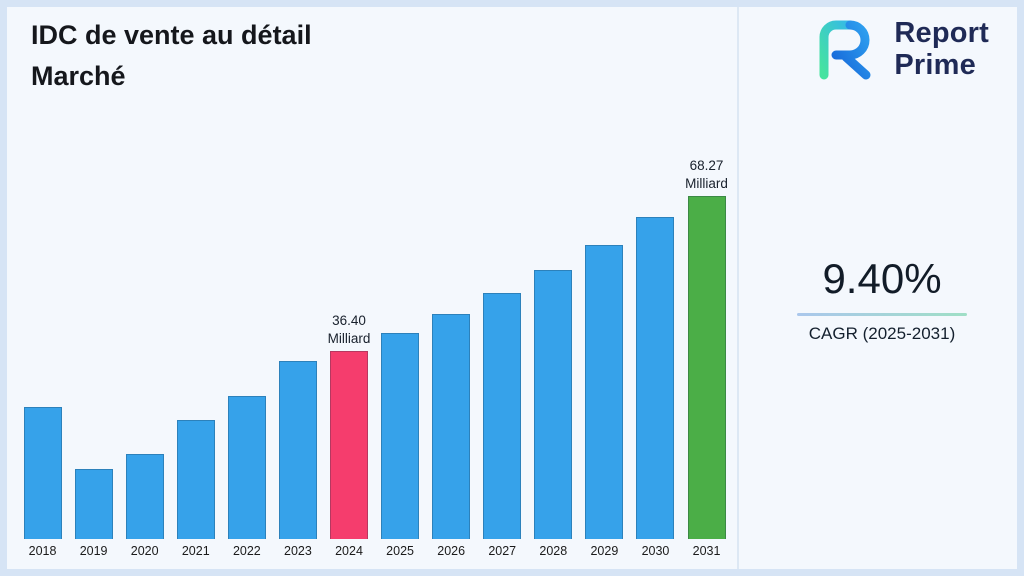 The width and height of the screenshot is (1024, 576). What do you see at coordinates (882, 333) in the screenshot?
I see `cagr-label: CAGR (2025-2031)` at bounding box center [882, 333].